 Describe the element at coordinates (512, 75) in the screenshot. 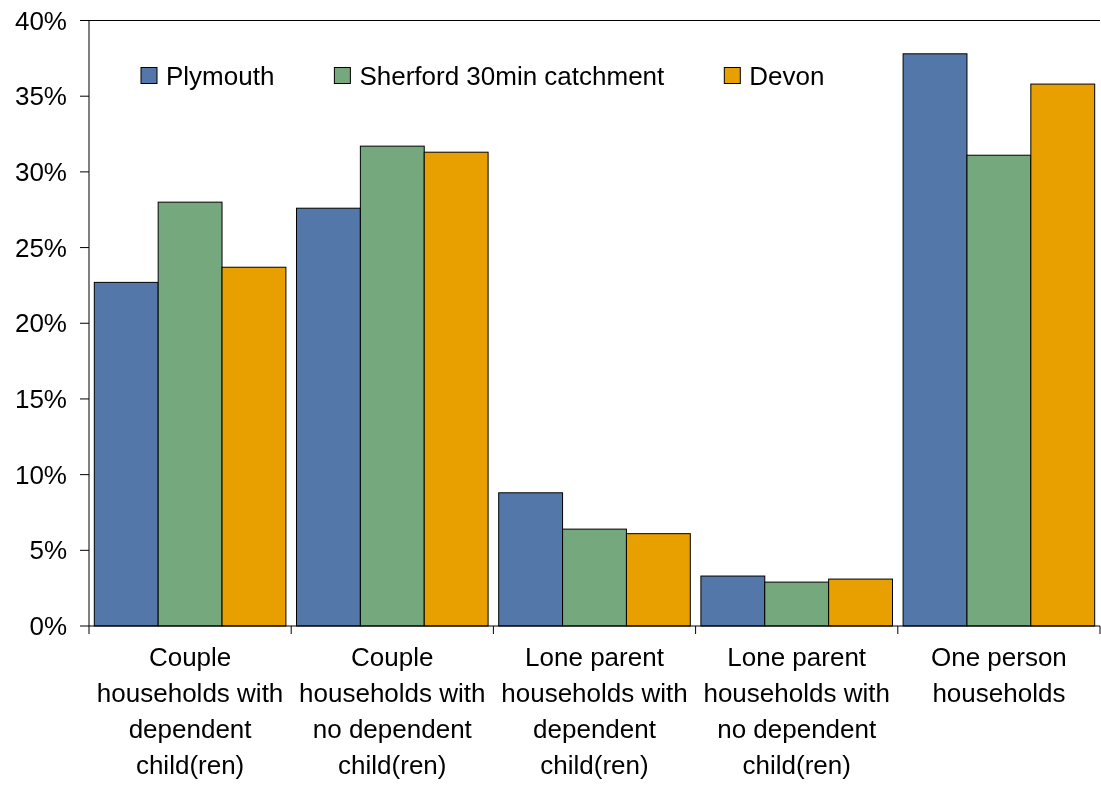

I see `legend-label: Sherford 30min catchment` at that location.